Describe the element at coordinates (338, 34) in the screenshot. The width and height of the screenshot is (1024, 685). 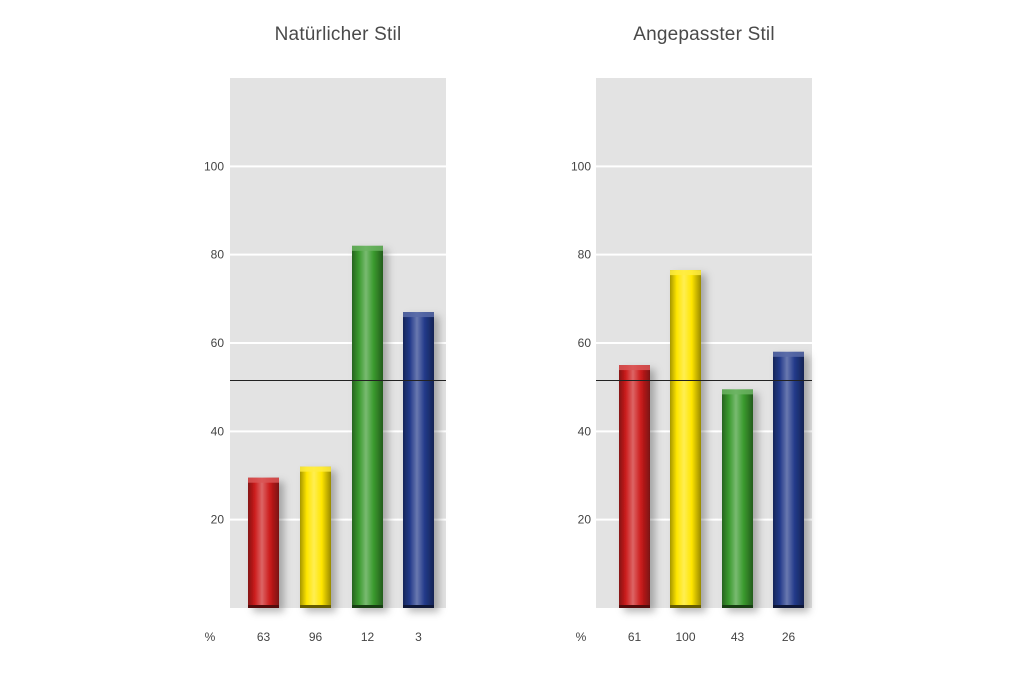
I see `chart-title-natural: Natürlicher Stil` at that location.